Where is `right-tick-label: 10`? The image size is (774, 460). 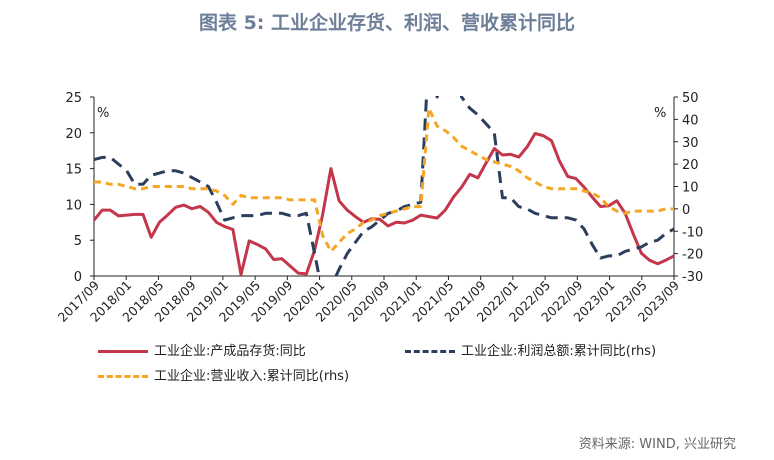 right-tick-label: 10 is located at coordinates (690, 188).